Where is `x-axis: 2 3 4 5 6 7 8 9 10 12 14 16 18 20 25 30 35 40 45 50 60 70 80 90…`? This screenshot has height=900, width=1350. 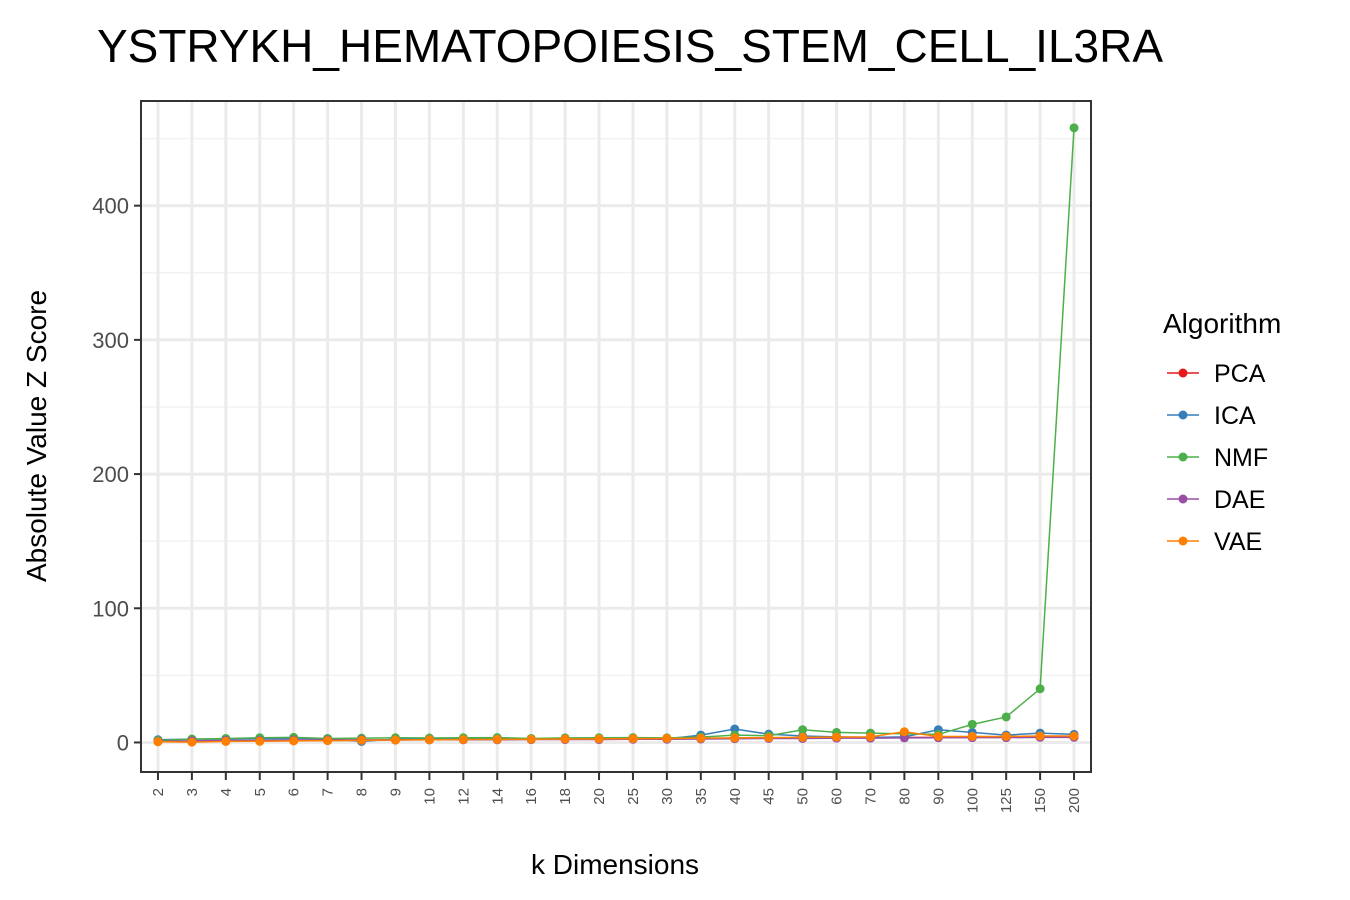 x-axis: 2 3 4 5 6 7 8 9 10 12 14 16 18 20 25 30 35 40 45 50 60 70 80 90… is located at coordinates (616, 792).